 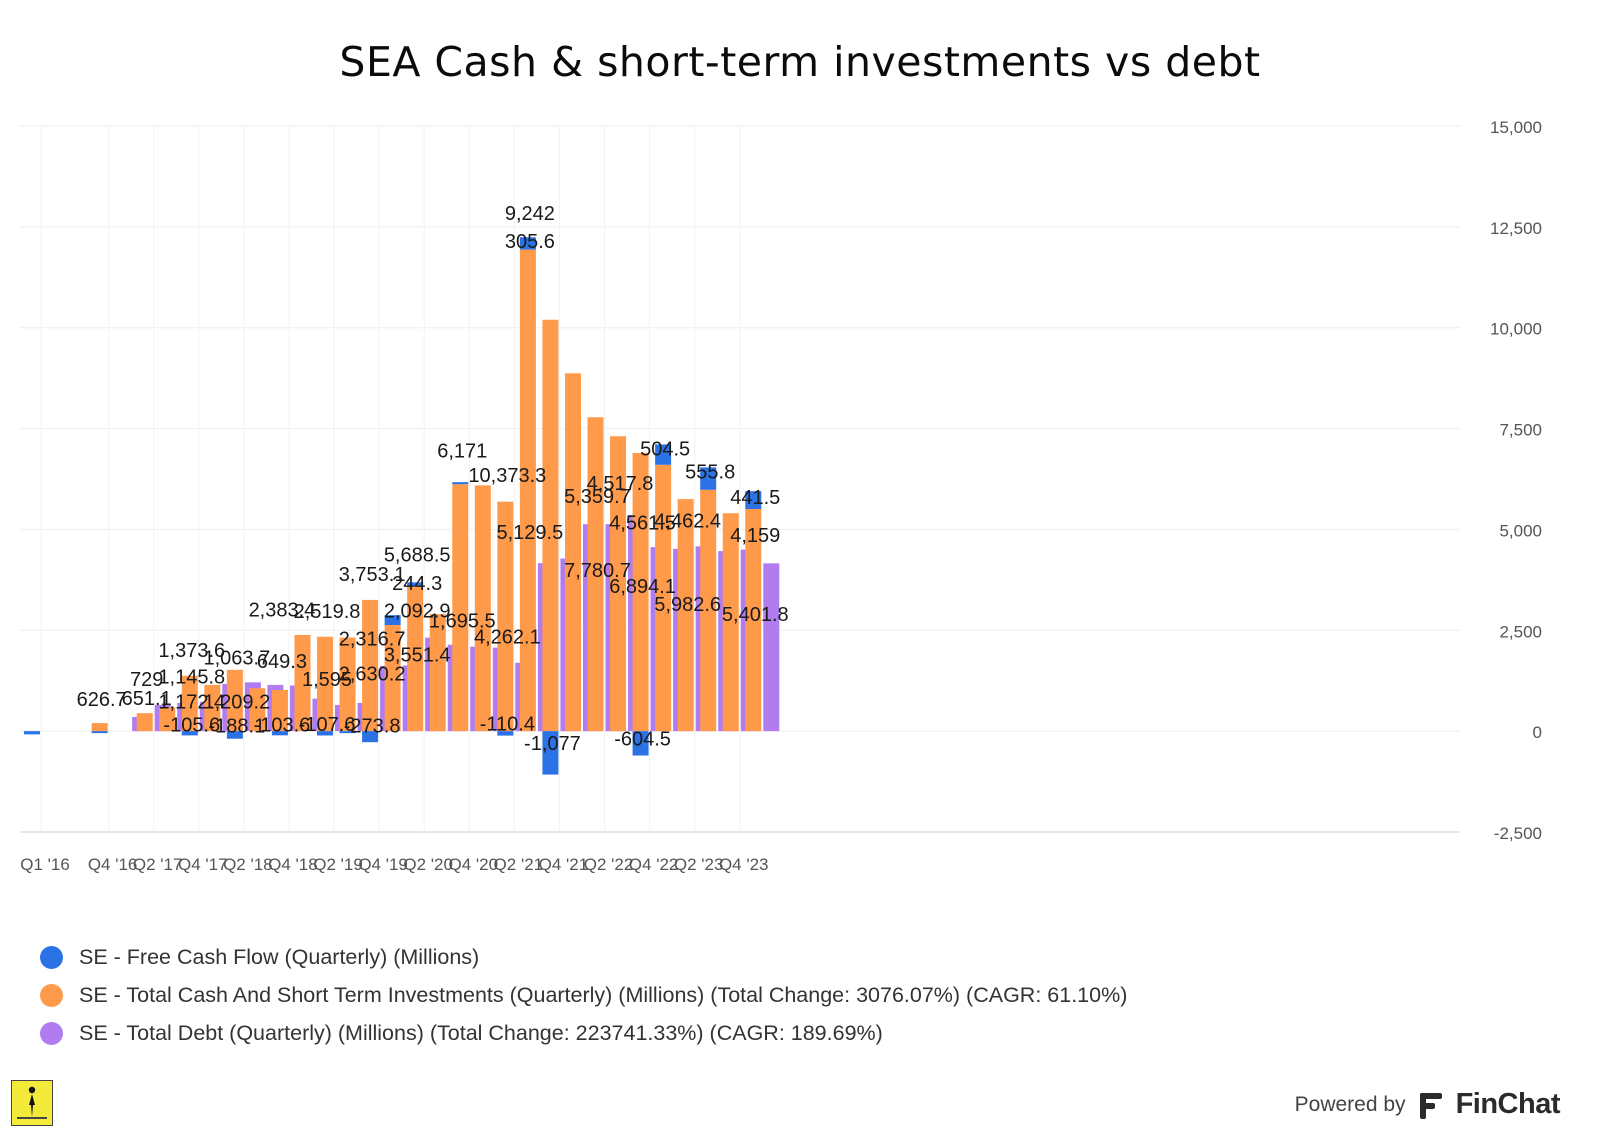 What do you see at coordinates (462, 452) in the screenshot?
I see `data-label: 6,171` at bounding box center [462, 452].